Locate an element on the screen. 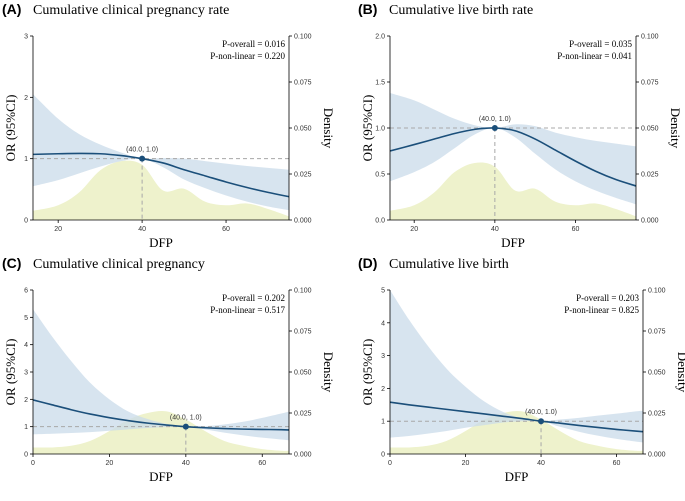 The image size is (685, 501). p-nonlinear-text: P-non-linear = 0.220 is located at coordinates (247, 56).